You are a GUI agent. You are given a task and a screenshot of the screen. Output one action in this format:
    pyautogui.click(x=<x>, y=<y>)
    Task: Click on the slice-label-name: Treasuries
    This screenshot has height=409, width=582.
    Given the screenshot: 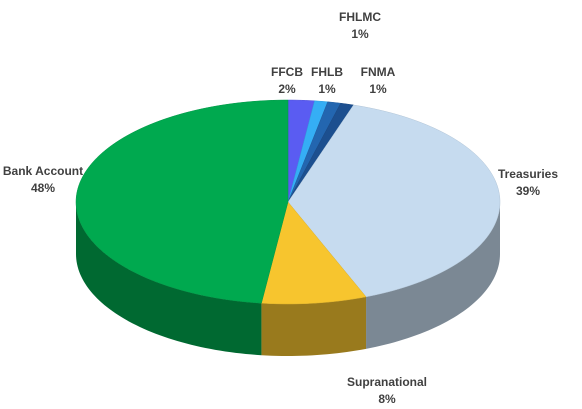 What is the action you would take?
    pyautogui.click(x=528, y=174)
    